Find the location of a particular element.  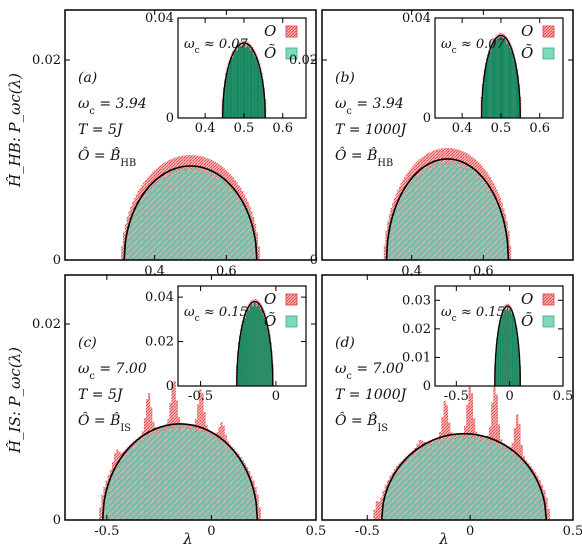

legend-swatch-Otilde is located at coordinates (548, 53).